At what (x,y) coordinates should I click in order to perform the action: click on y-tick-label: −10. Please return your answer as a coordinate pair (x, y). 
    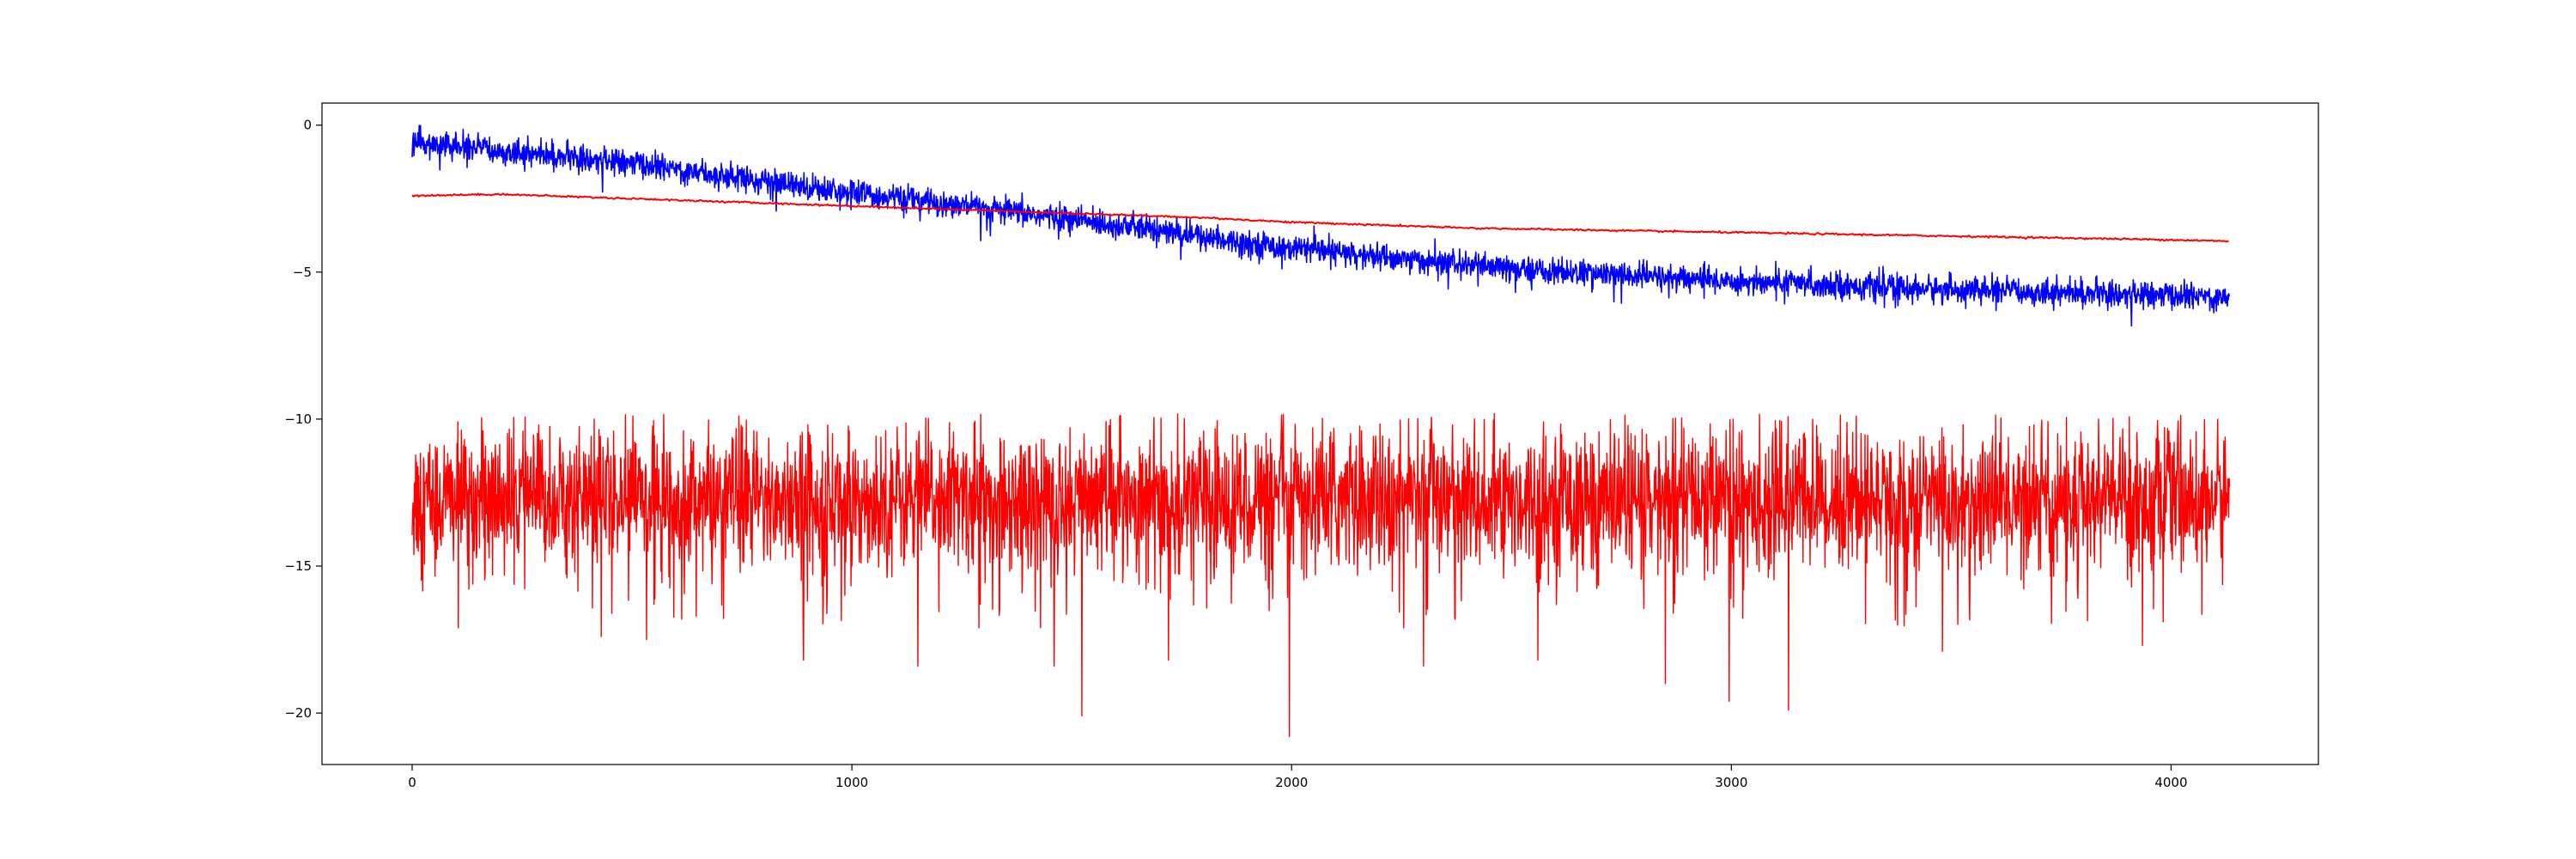
    Looking at the image, I should click on (298, 419).